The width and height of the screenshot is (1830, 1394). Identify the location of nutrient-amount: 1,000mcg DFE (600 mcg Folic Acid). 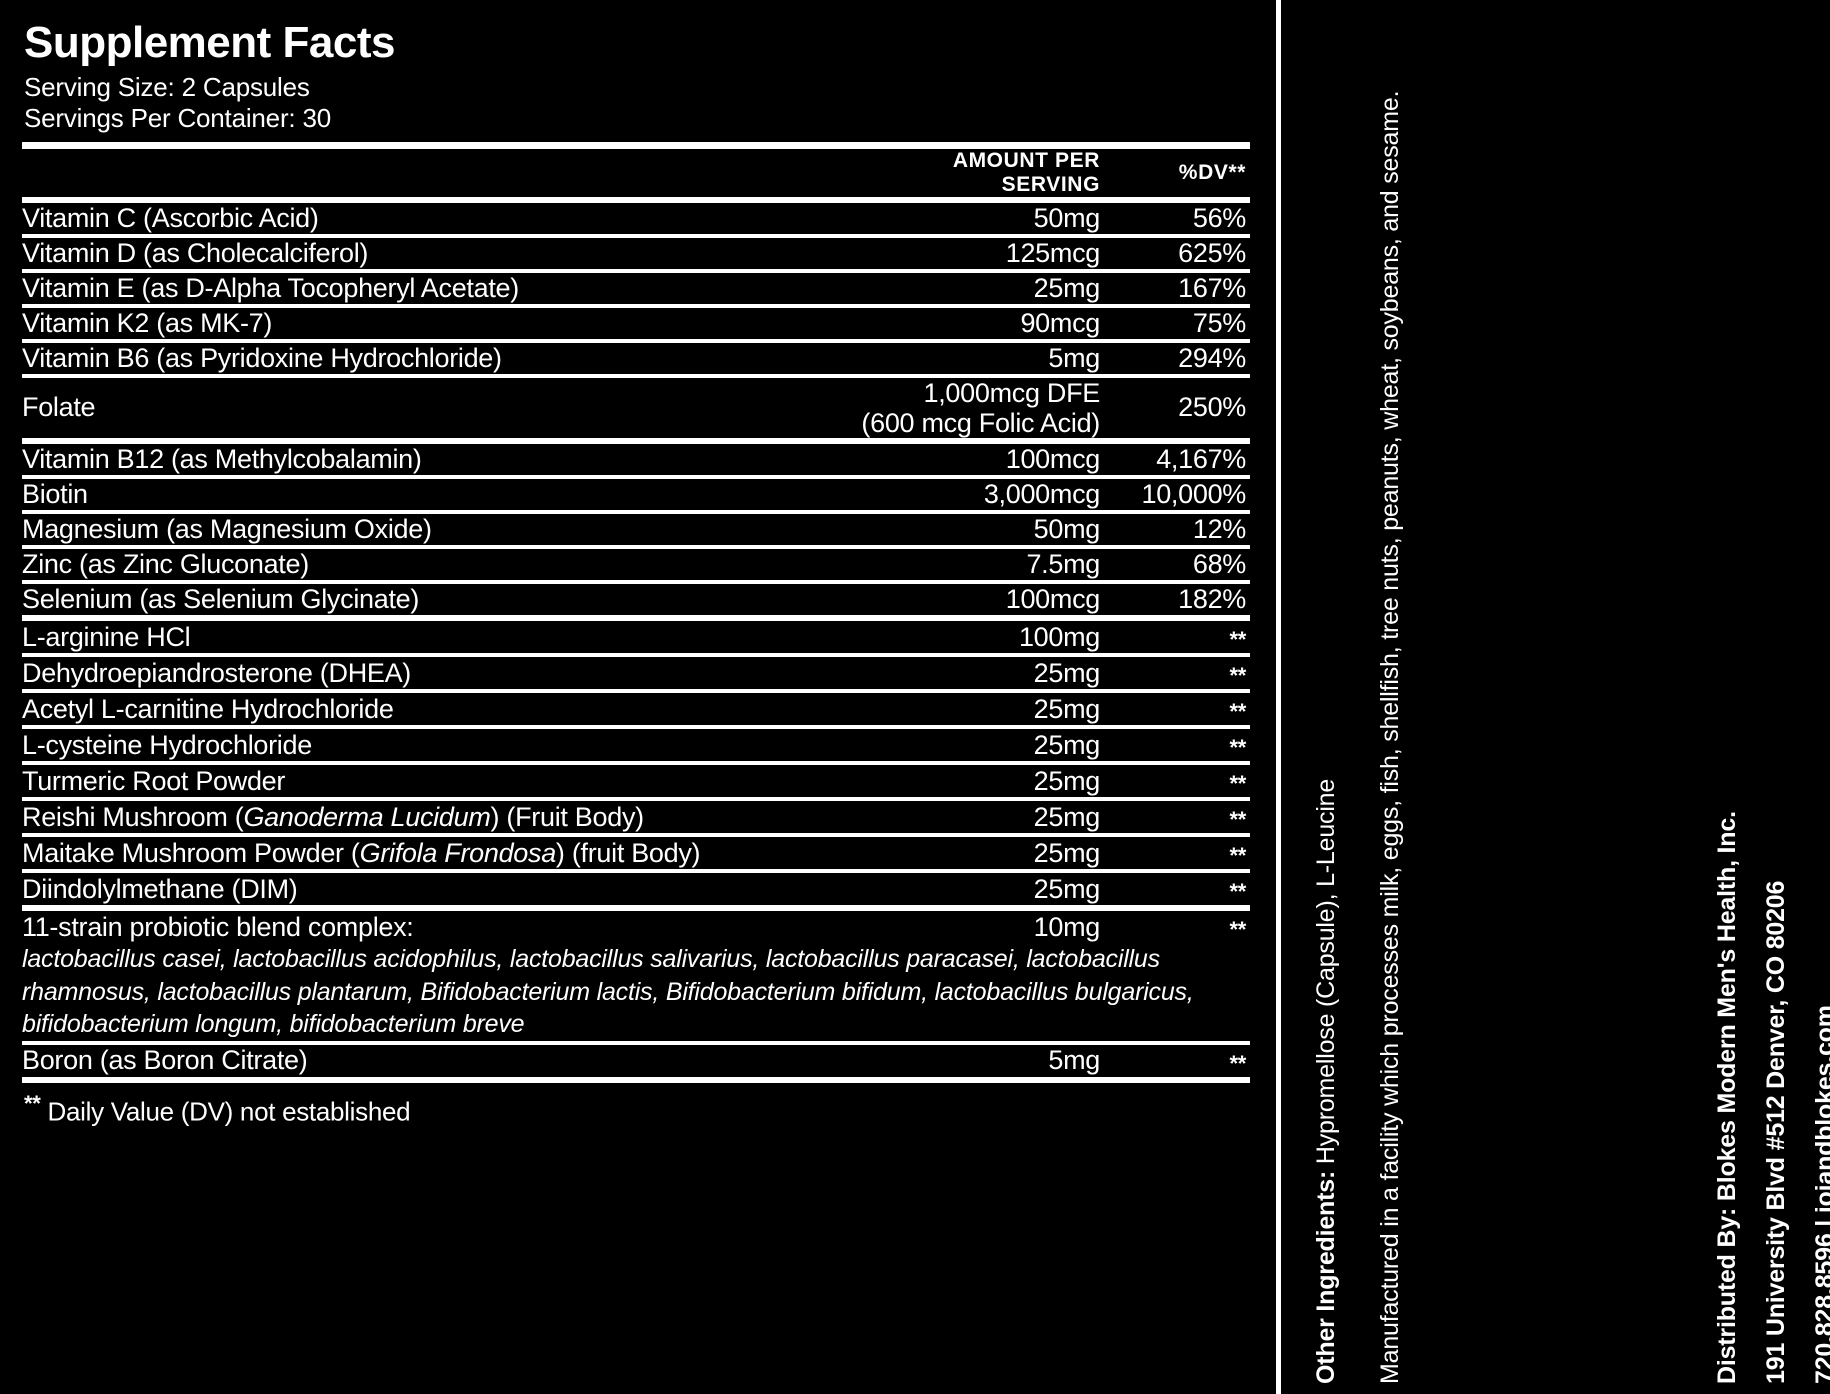
(975, 408).